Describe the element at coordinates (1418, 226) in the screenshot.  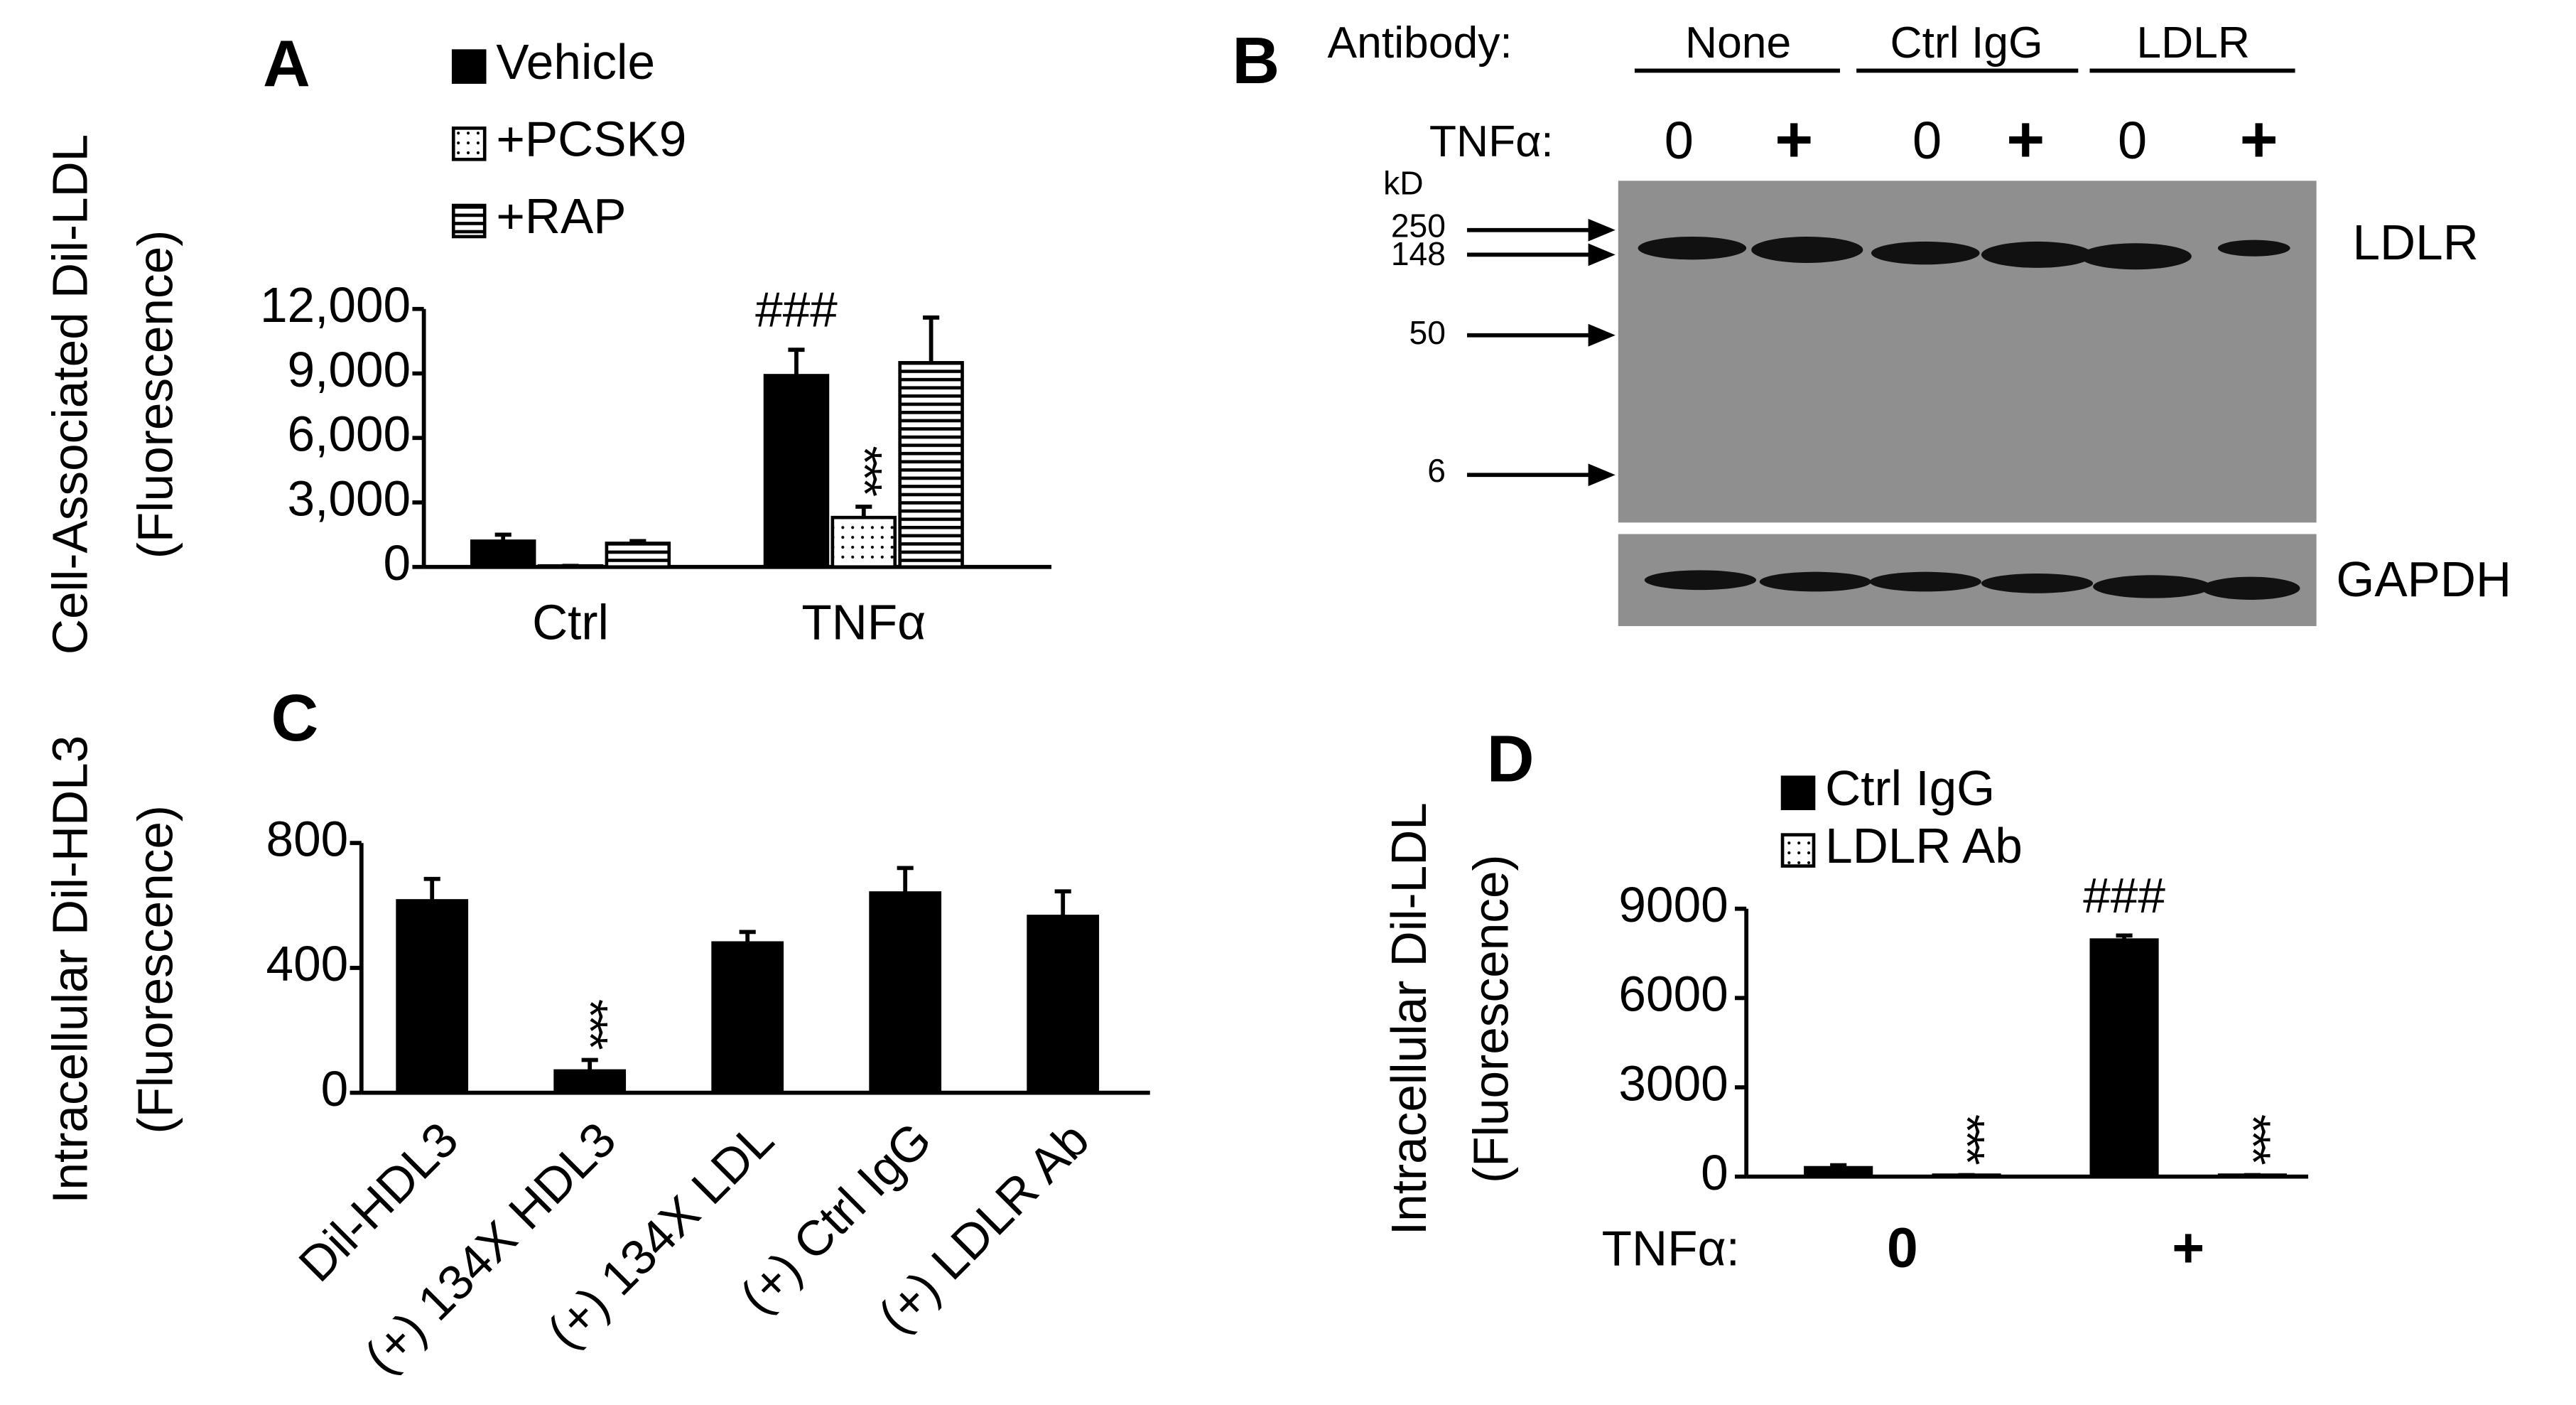
I see `marker-label: 250` at that location.